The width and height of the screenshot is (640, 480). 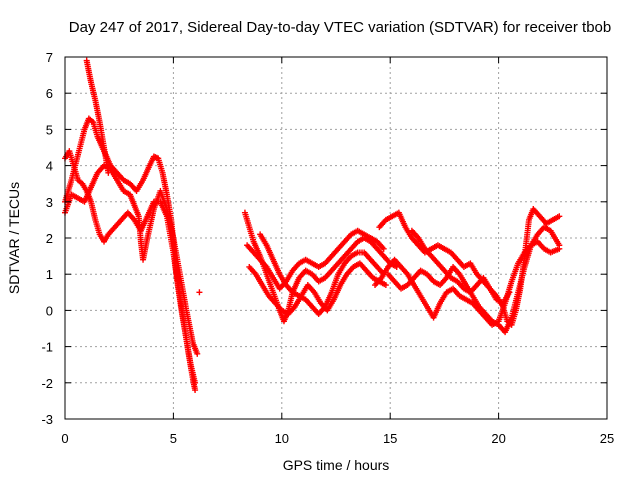 What do you see at coordinates (49, 238) in the screenshot?
I see `y-tick-label: 2` at bounding box center [49, 238].